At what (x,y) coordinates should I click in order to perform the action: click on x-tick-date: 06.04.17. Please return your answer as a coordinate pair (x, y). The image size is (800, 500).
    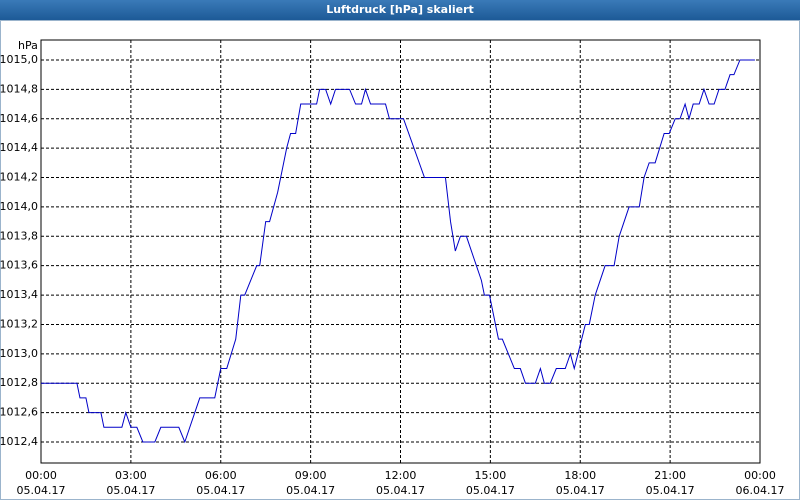
    Looking at the image, I should click on (760, 490).